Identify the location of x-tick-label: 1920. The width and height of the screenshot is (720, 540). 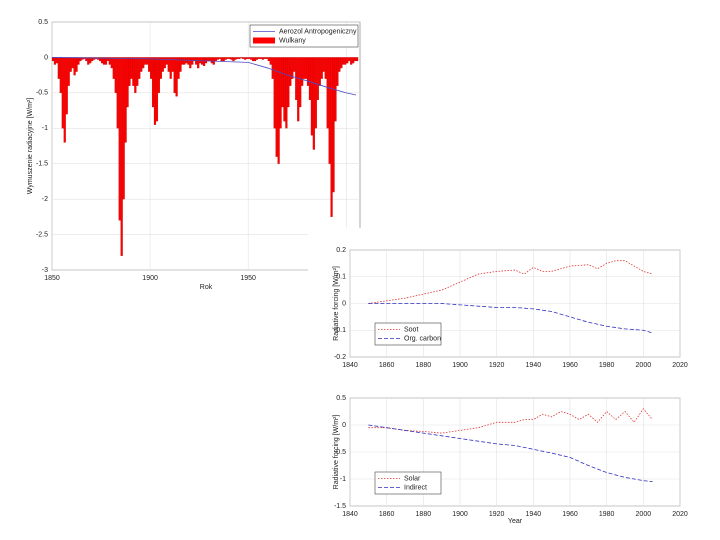
(497, 514).